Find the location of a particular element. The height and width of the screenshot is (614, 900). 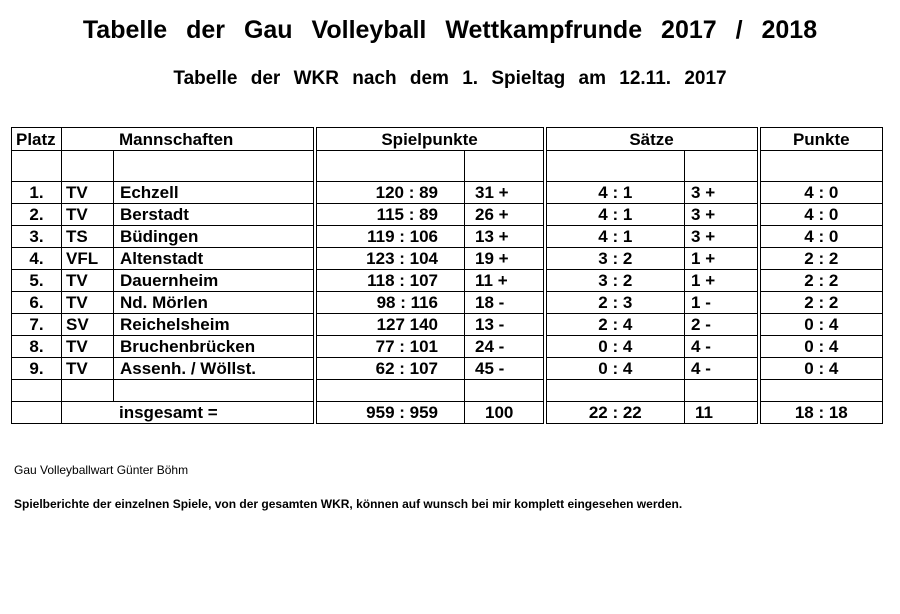

header-platz: Platz is located at coordinates (36, 139).